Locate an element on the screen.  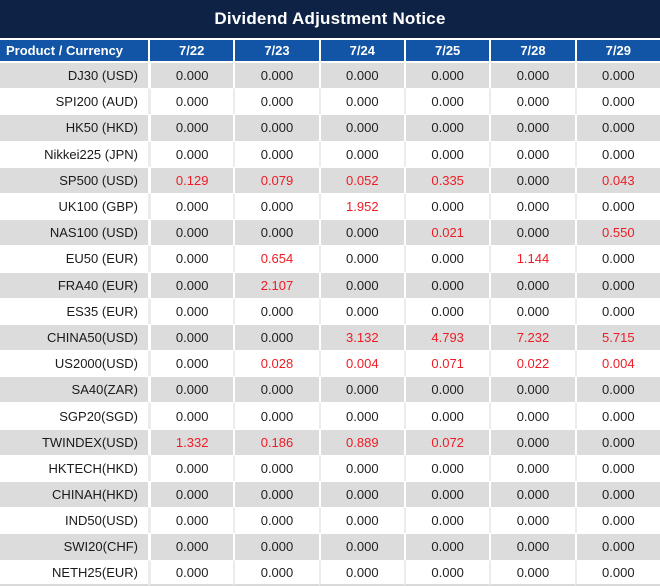
product-cell: CHINA50(USD) is located at coordinates (74, 337).